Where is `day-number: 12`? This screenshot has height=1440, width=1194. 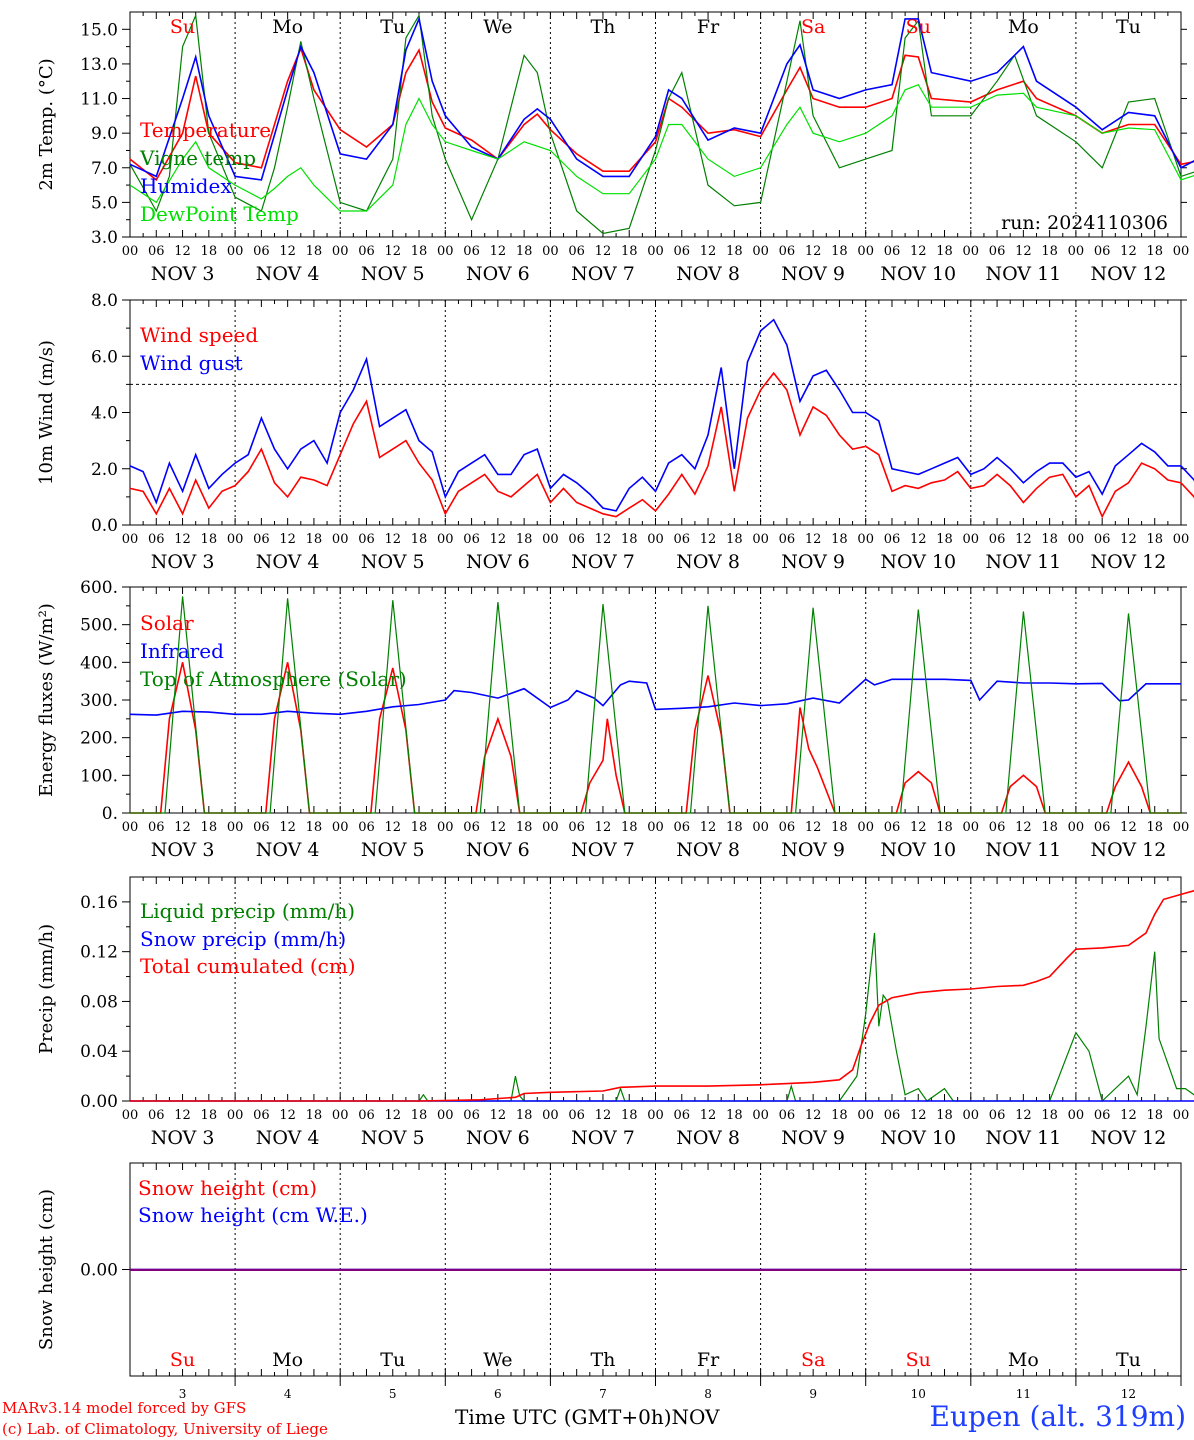 day-number: 12 is located at coordinates (1128, 1394).